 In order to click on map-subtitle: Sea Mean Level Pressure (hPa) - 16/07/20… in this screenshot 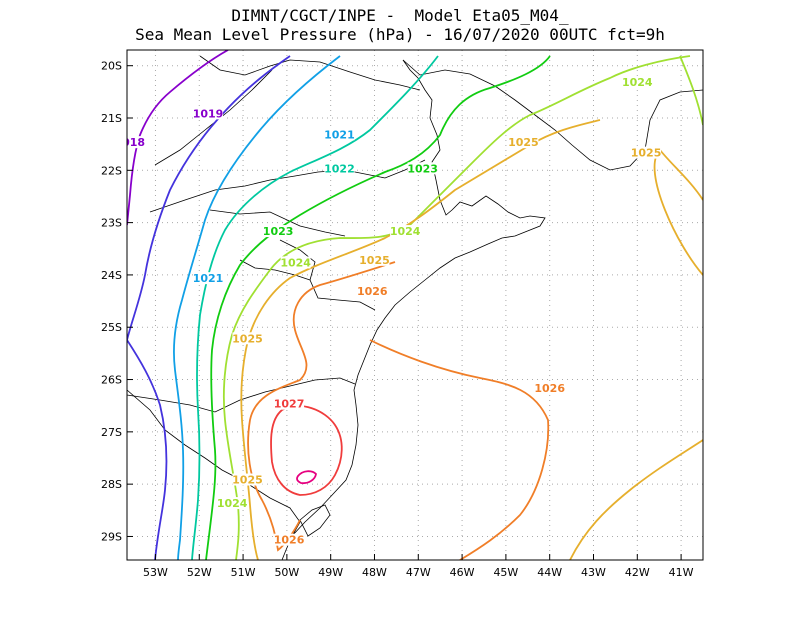, I will do `click(400, 34)`.